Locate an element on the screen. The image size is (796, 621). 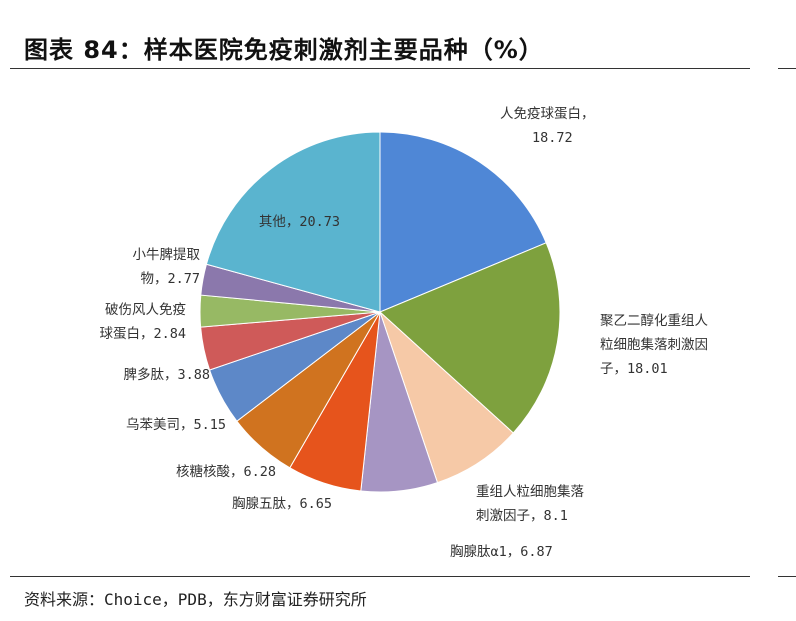
bottom-rule-right-stub is located at coordinates (787, 576).